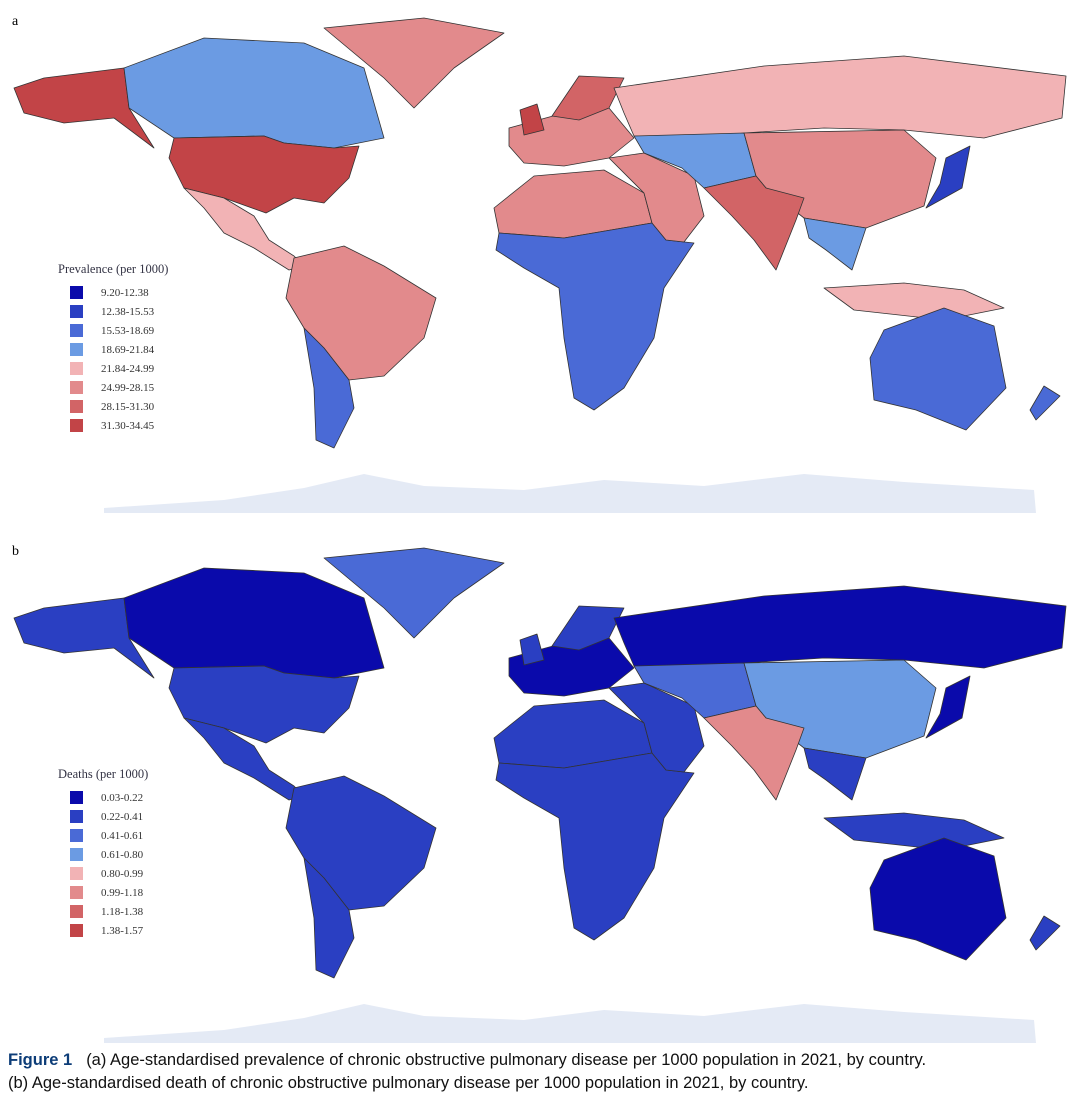 This screenshot has height=1107, width=1073. I want to click on legend-item: 18.69-21.84, so click(119, 349).